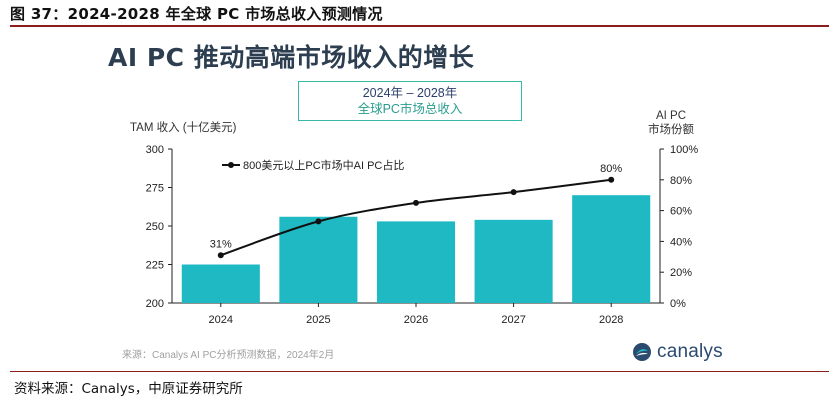  Describe the element at coordinates (611, 169) in the screenshot. I see `data-label-2028: 80%` at that location.